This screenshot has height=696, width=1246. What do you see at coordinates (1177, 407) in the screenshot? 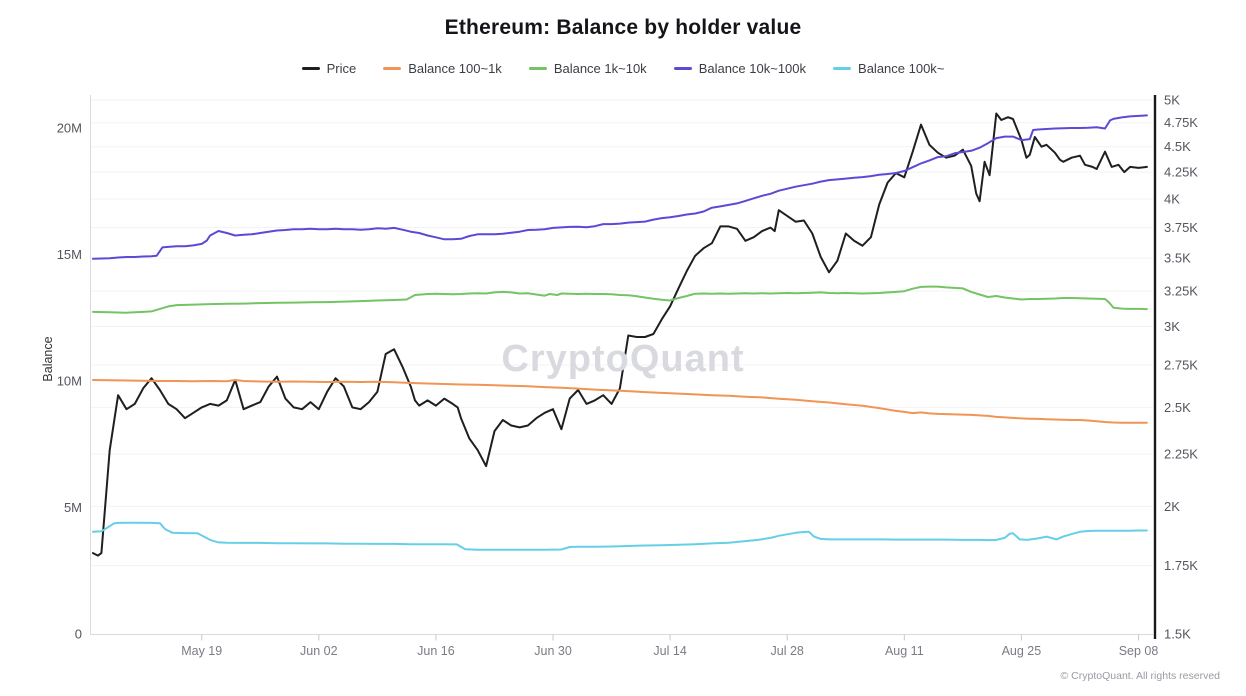
I see `right-axis-tick-label: 2.5K` at bounding box center [1177, 407].